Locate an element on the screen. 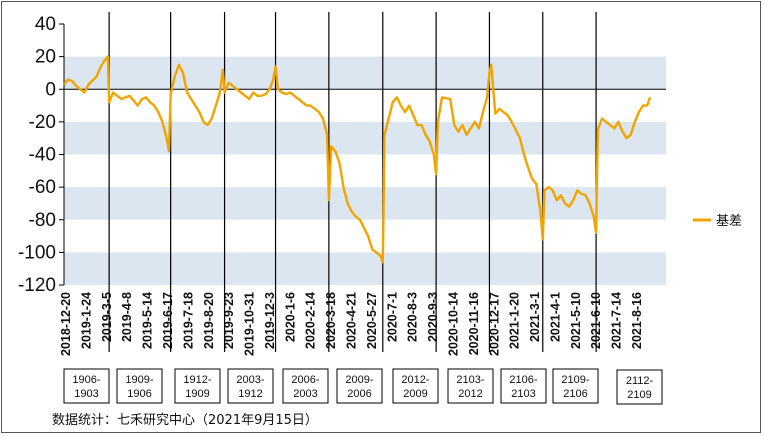 The height and width of the screenshot is (436, 764). x-tick-label-9: 2019-10-31 is located at coordinates (250, 324).